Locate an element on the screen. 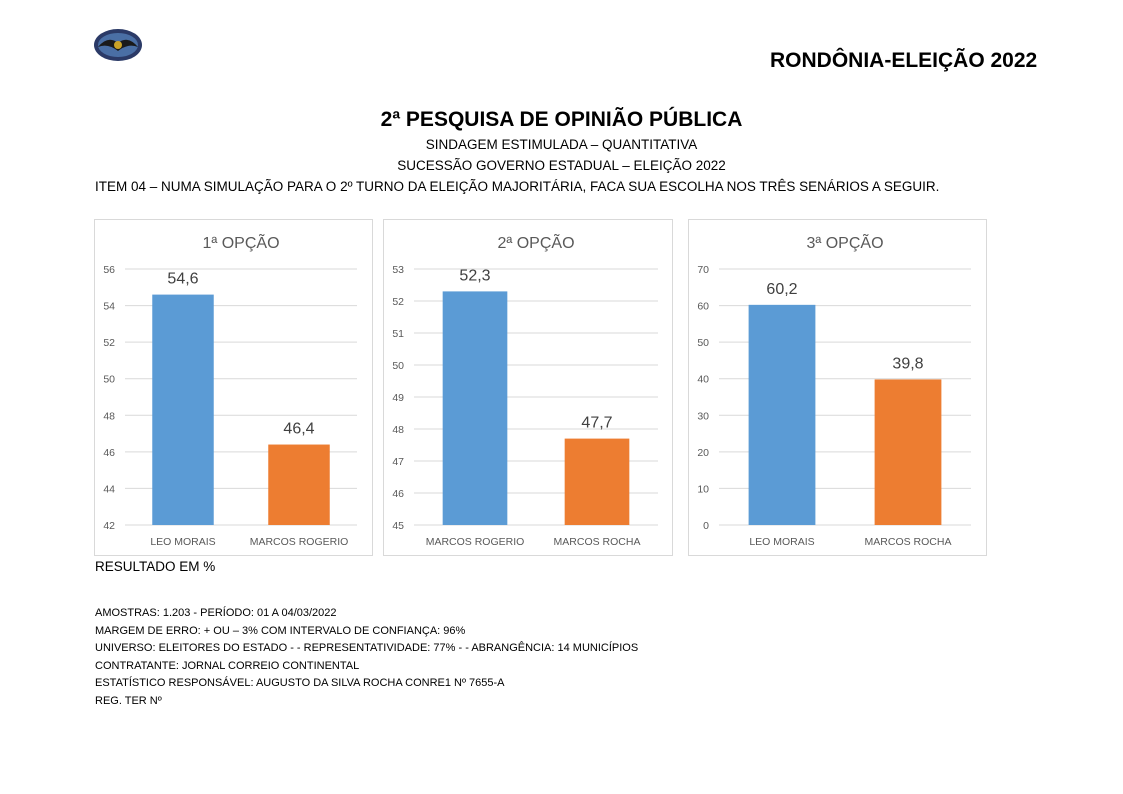 This screenshot has height=794, width=1123. survey-title: 2ª PESQUISA DE OPINIÃO PÚBLICA is located at coordinates (561, 119).